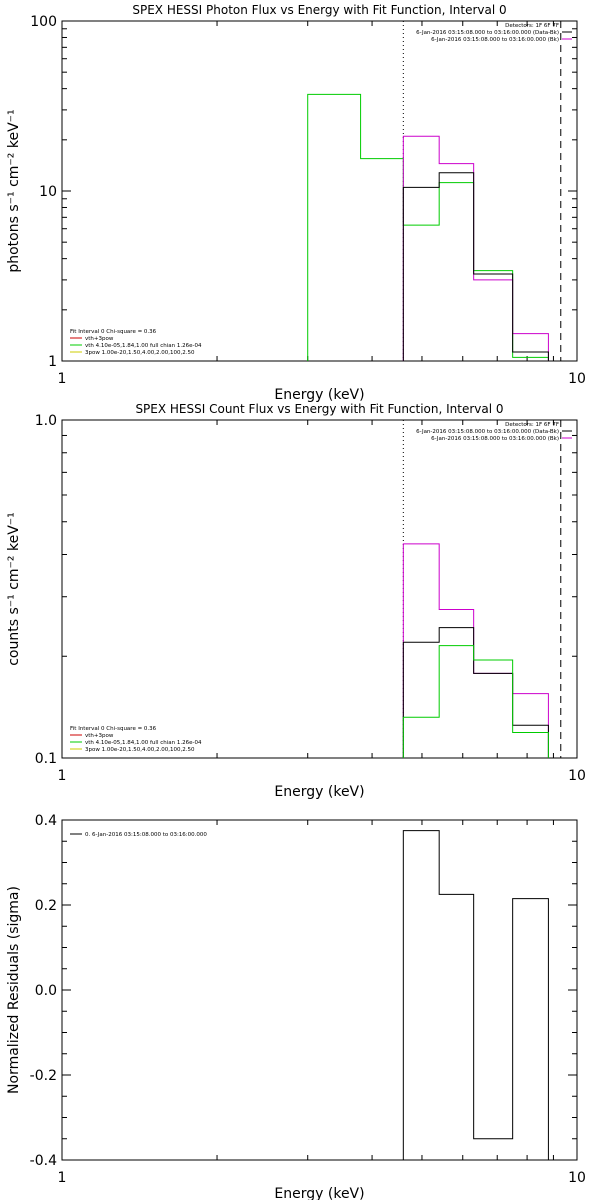  What do you see at coordinates (14, 990) in the screenshot?
I see `y-axis-label: Normalized Residuals (sigma)` at bounding box center [14, 990].